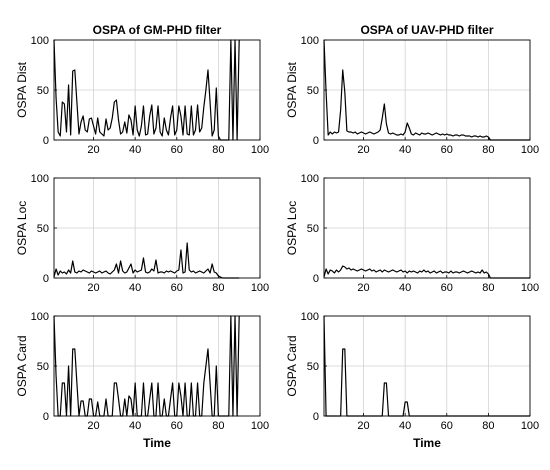  Describe the element at coordinates (412, 233) in the screenshot. I see `chart-panel-4: 20 40 60 80 100 0 50 100 OSPA Loc` at that location.